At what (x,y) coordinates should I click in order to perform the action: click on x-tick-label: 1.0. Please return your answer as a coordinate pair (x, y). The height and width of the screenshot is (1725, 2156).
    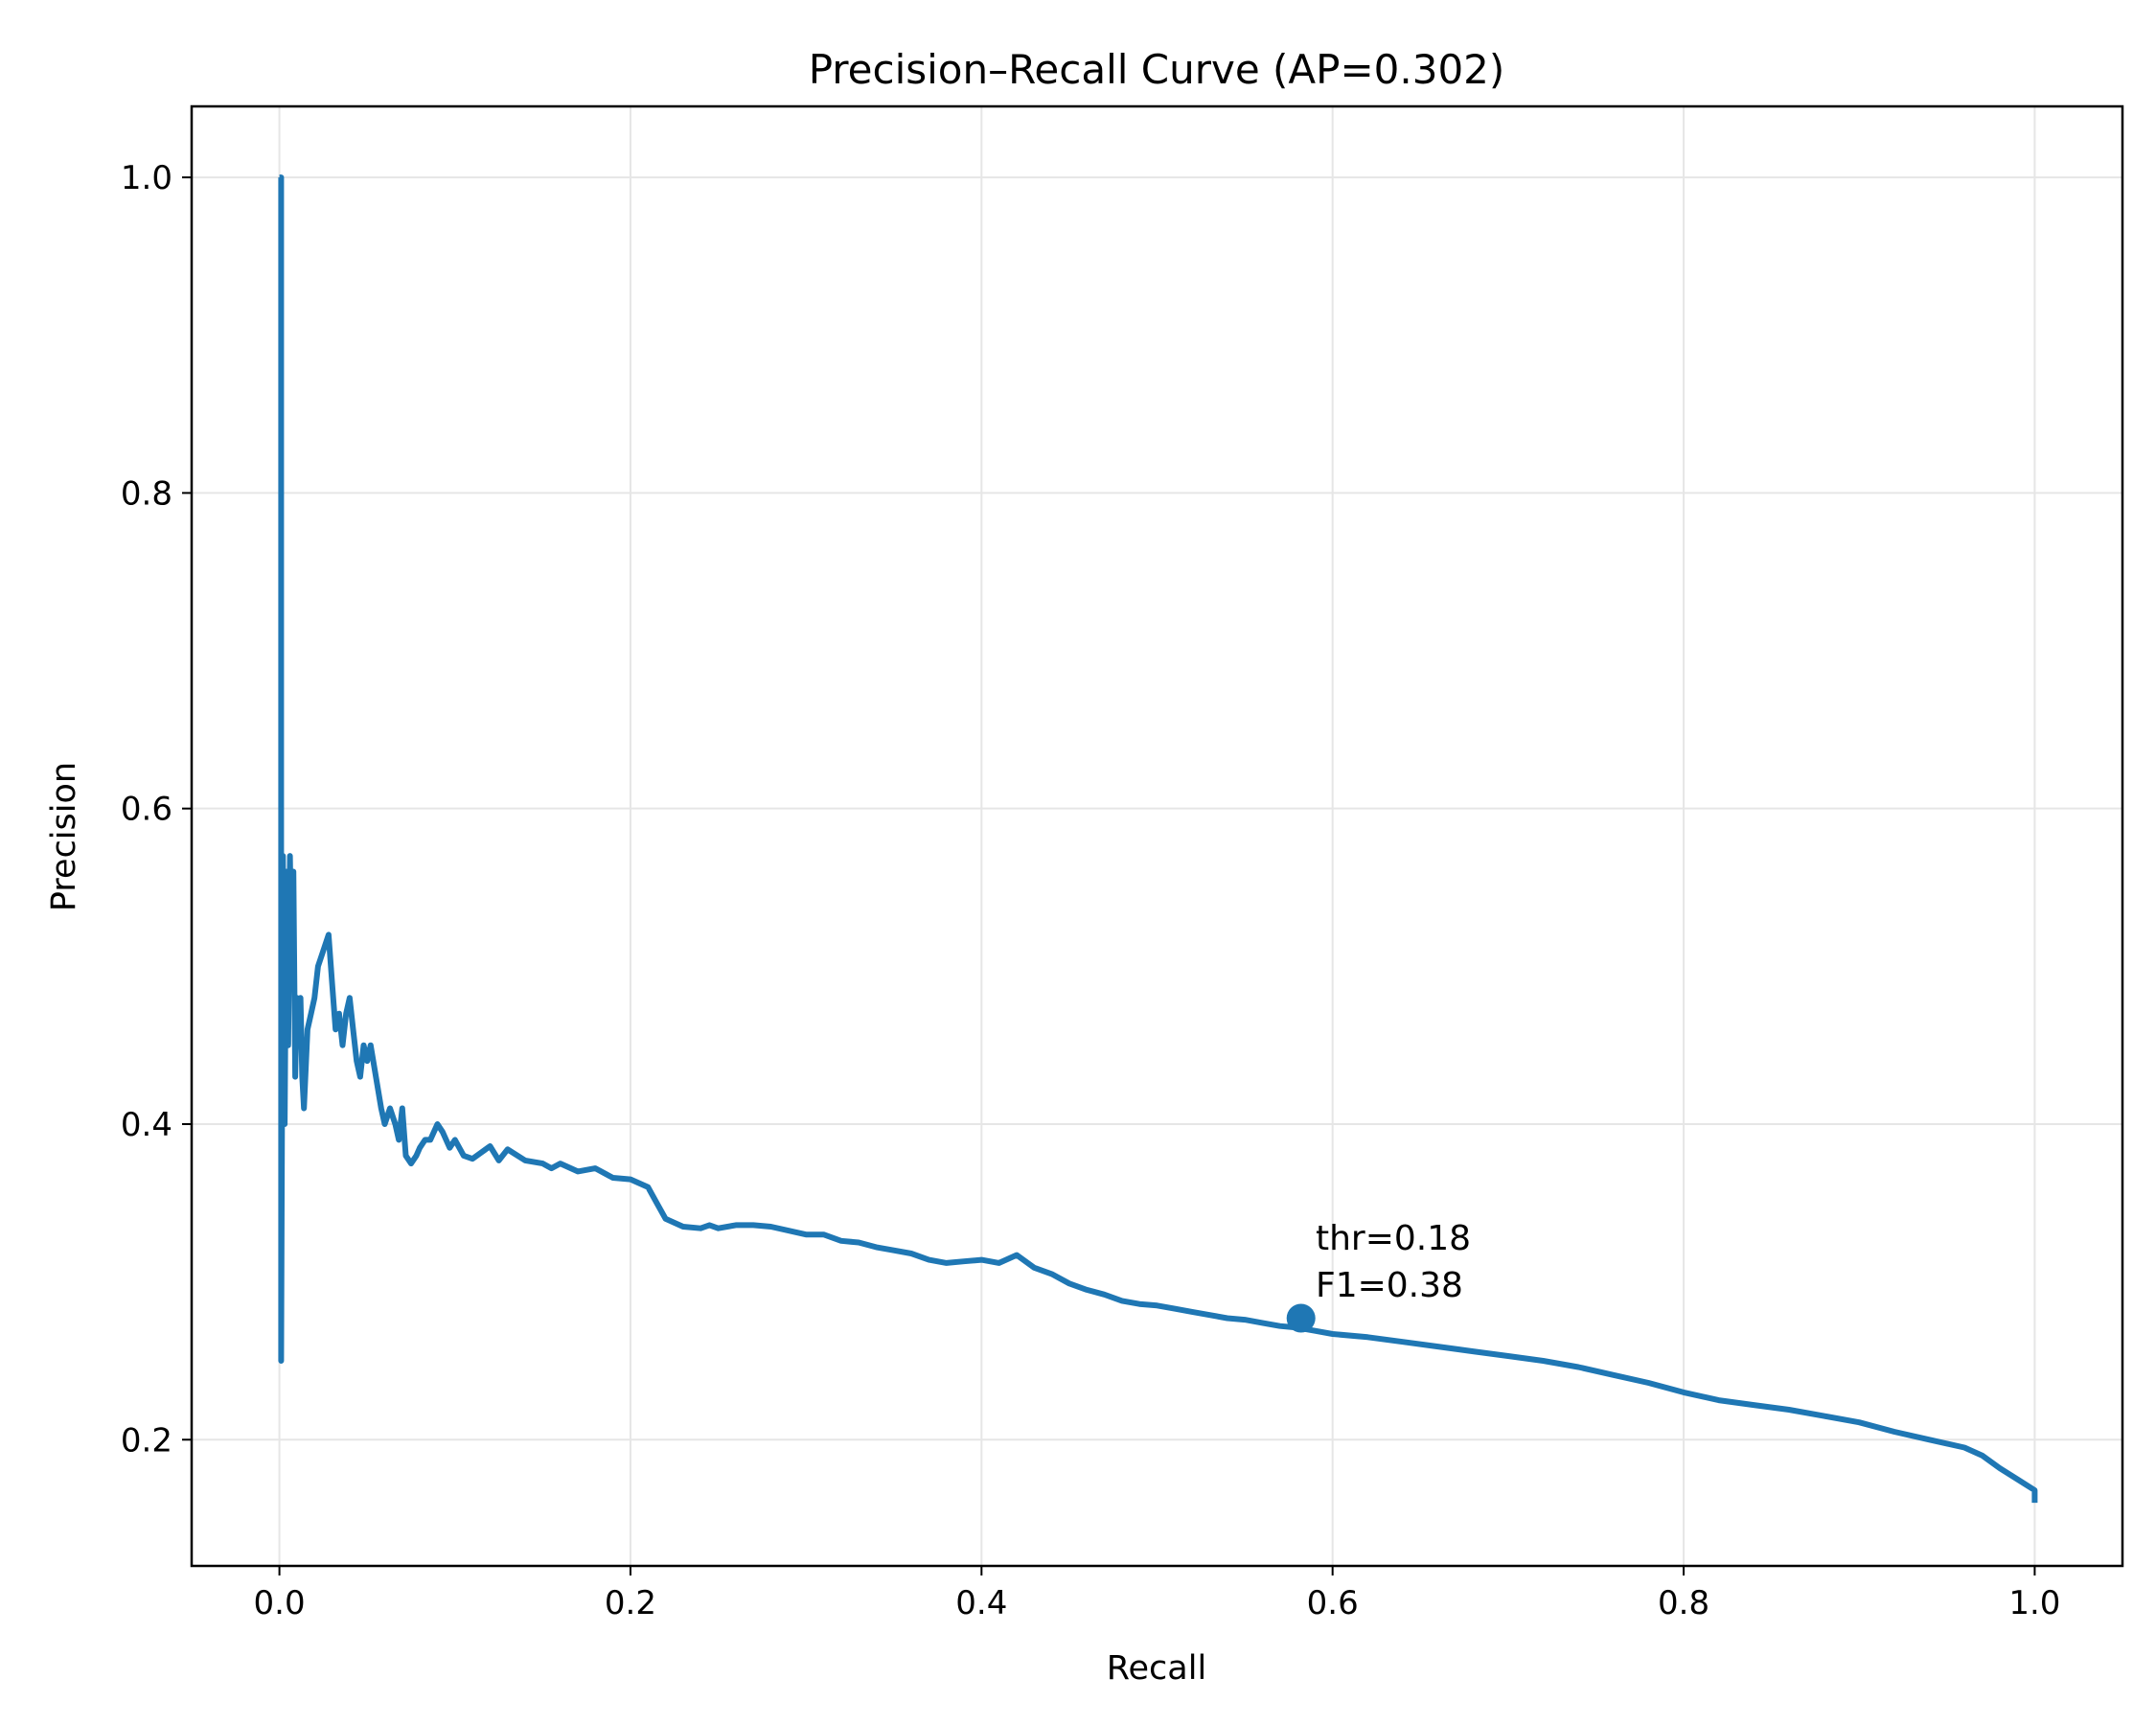
    Looking at the image, I should click on (2034, 1603).